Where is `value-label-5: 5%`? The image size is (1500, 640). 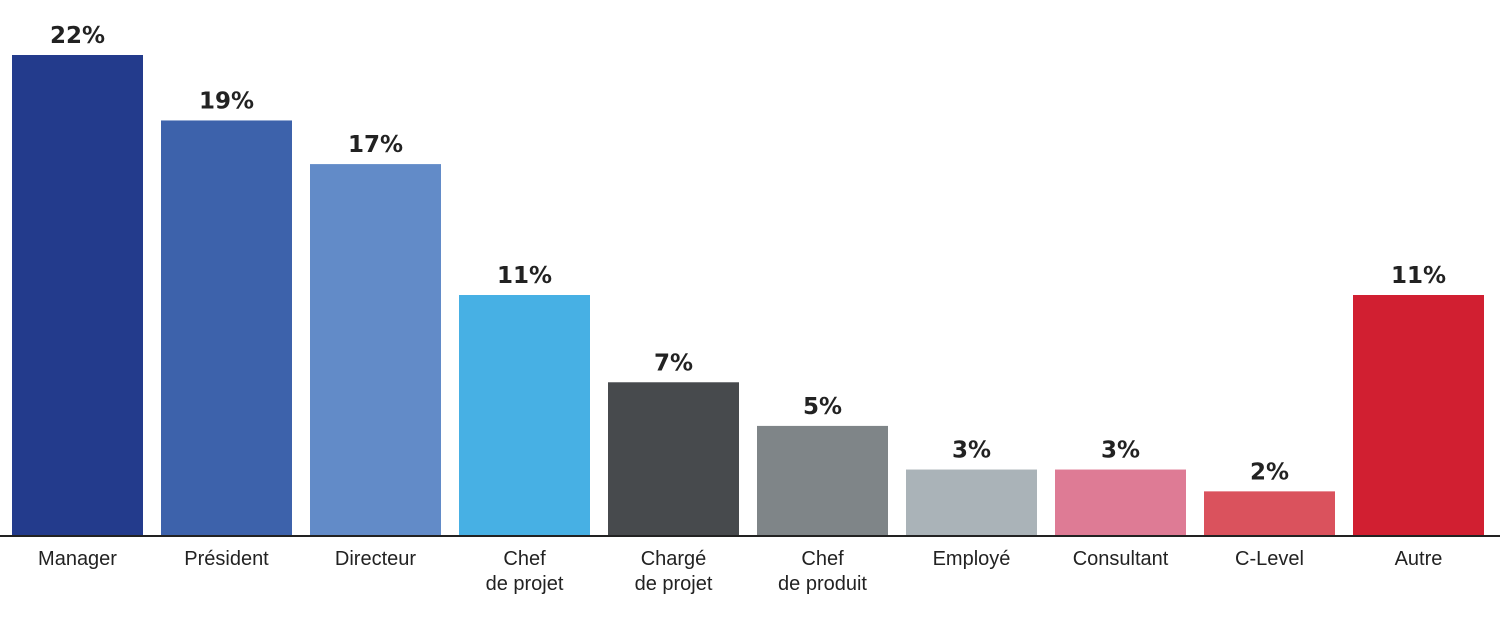
value-label-5: 5% is located at coordinates (822, 407).